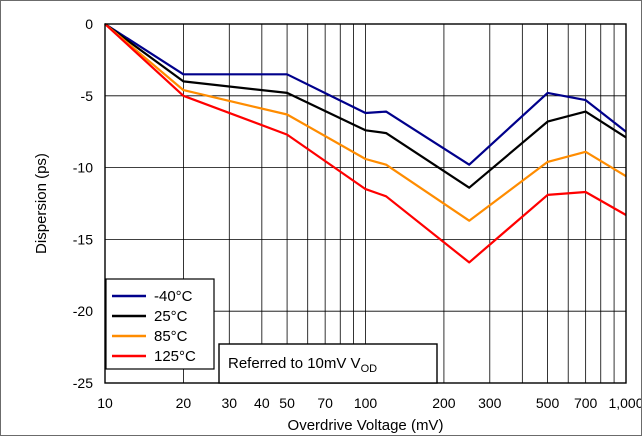  I want to click on legend-label: -40°C, so click(173, 296).